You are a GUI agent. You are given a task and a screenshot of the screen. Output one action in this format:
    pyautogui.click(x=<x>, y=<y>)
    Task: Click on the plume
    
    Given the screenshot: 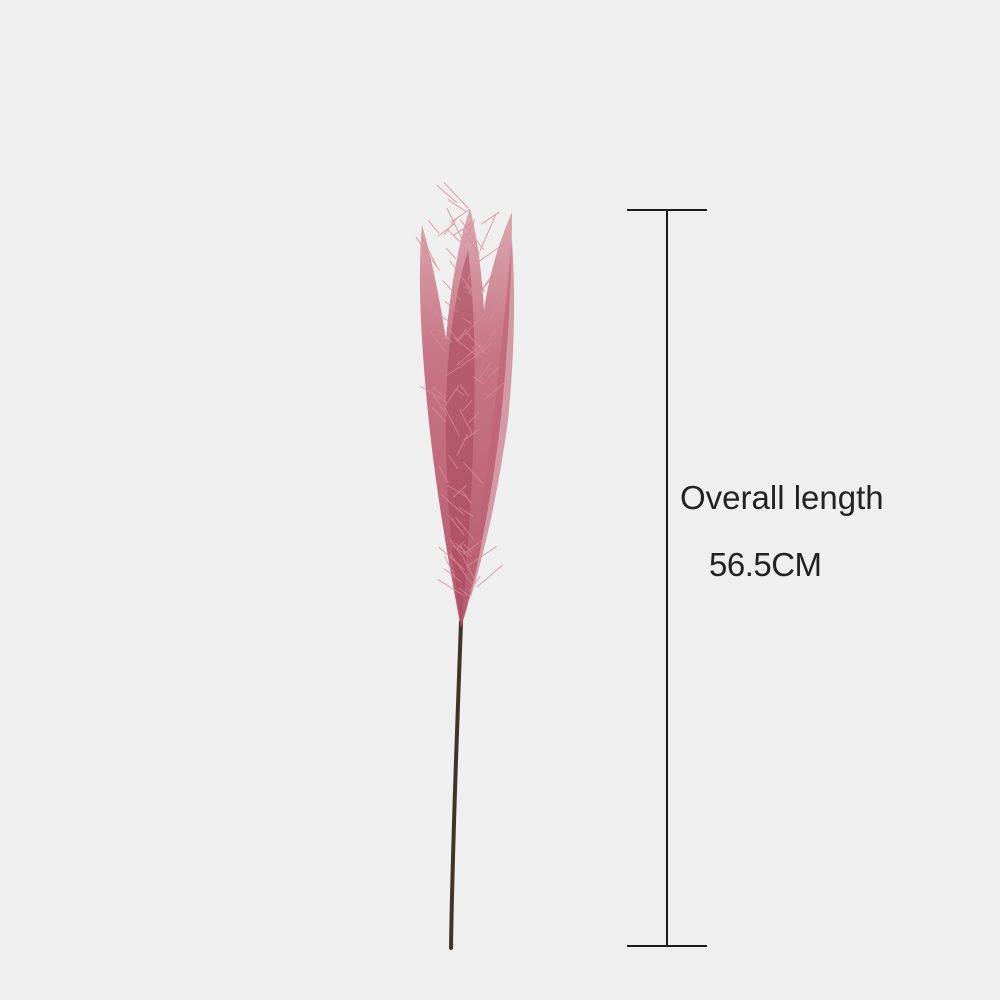 What is the action you would take?
    pyautogui.click(x=467, y=418)
    